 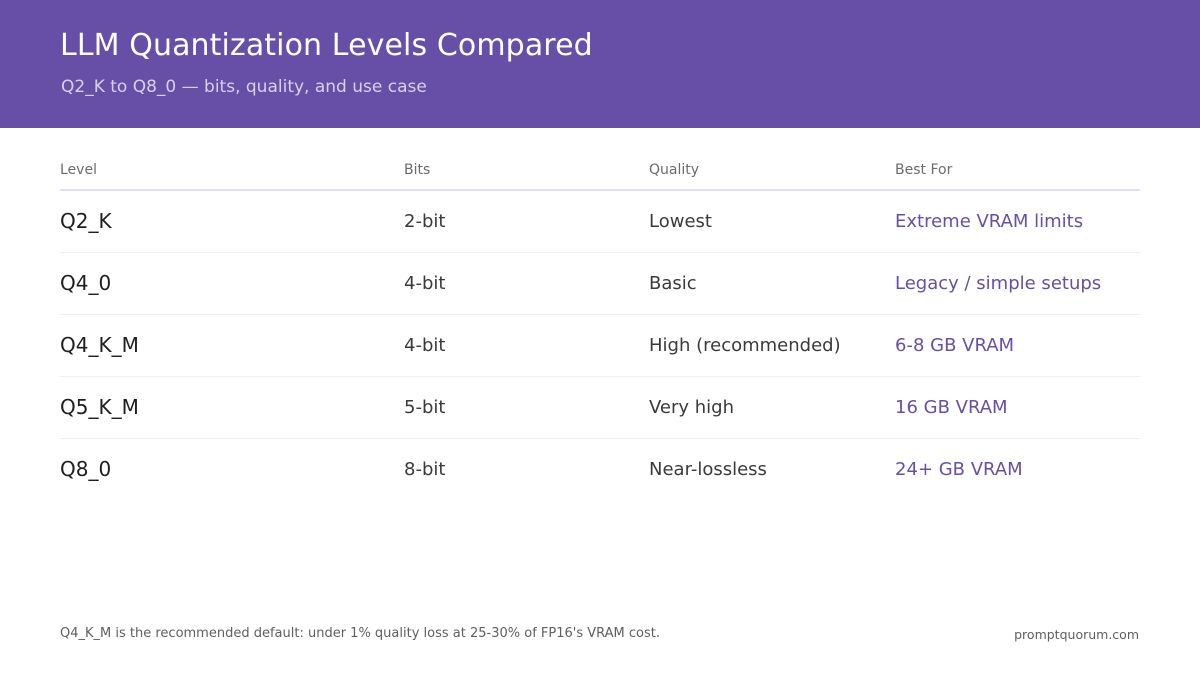 I want to click on table-row: Q4_0 4-bit Basic Legacy / simple setups, so click(x=600, y=284).